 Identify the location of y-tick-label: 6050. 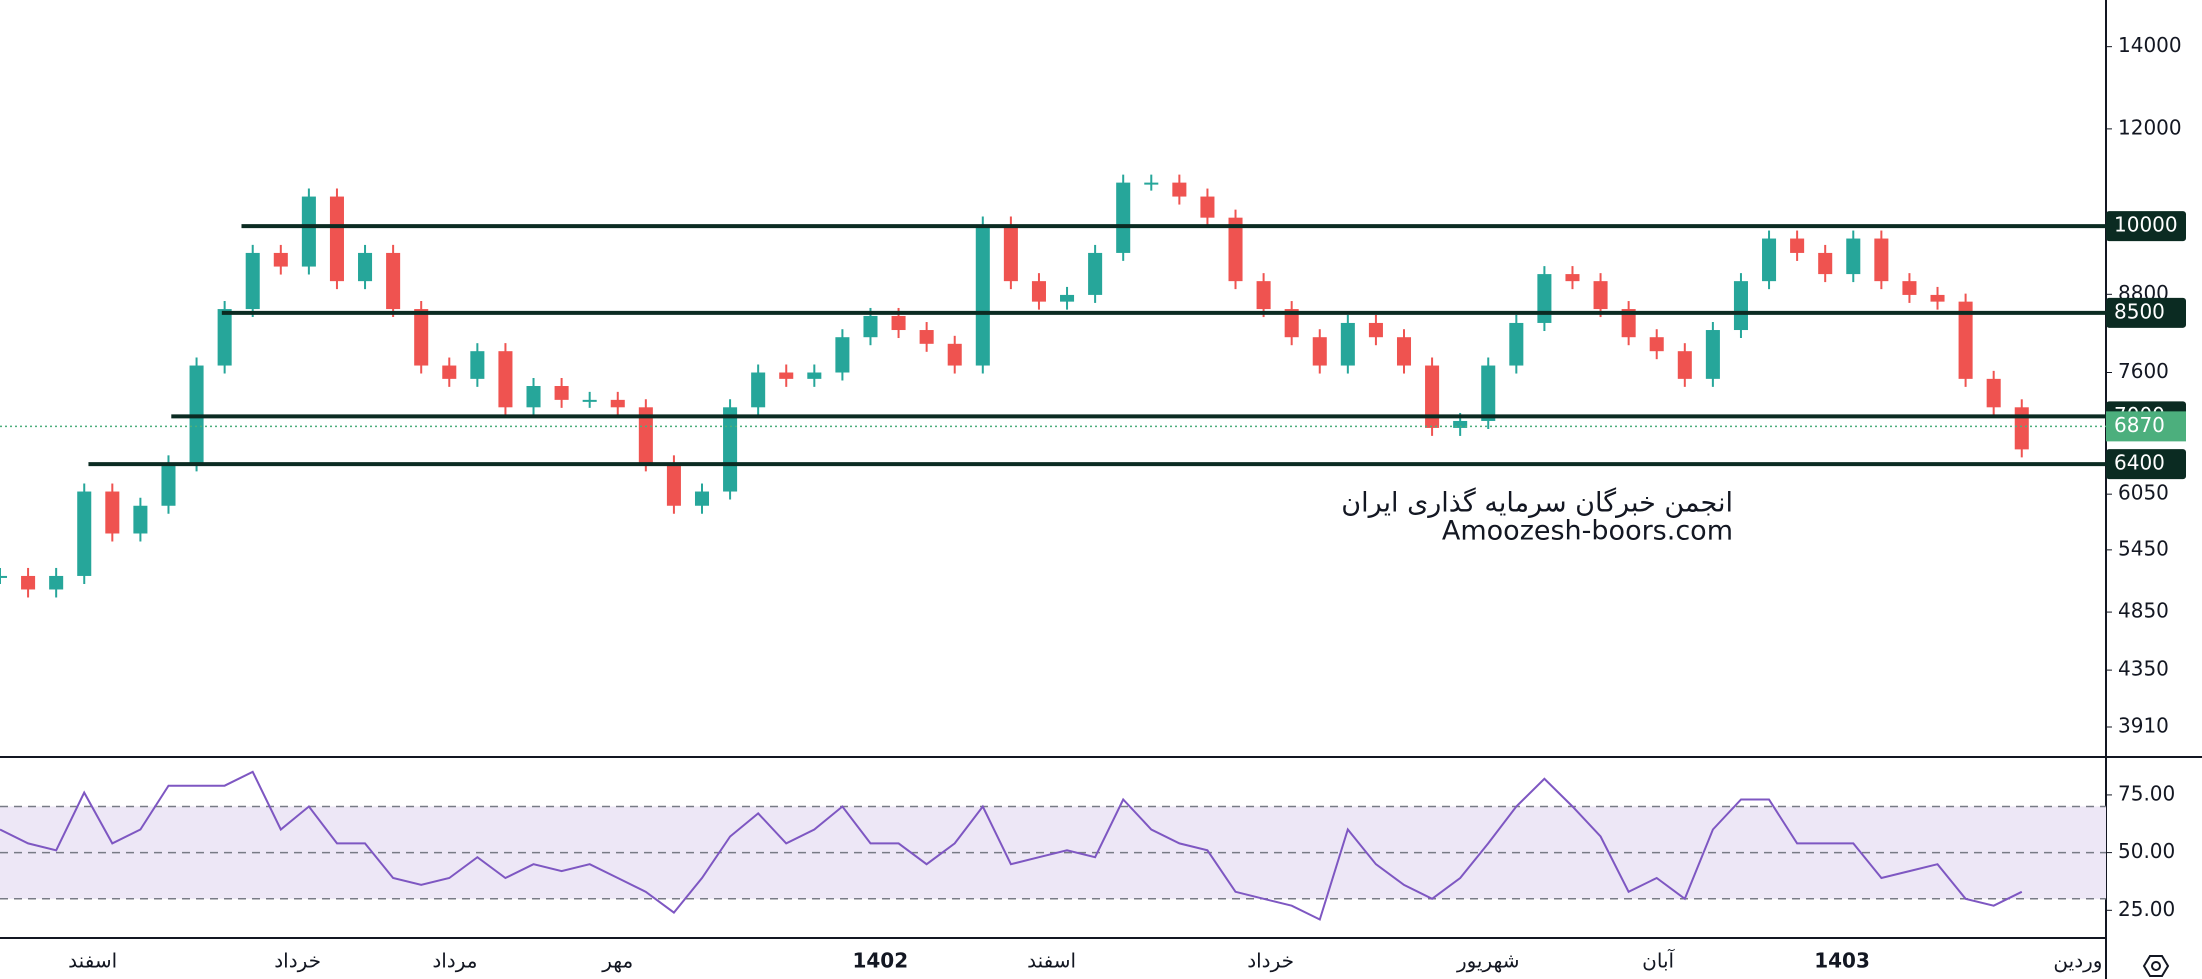
(2143, 493).